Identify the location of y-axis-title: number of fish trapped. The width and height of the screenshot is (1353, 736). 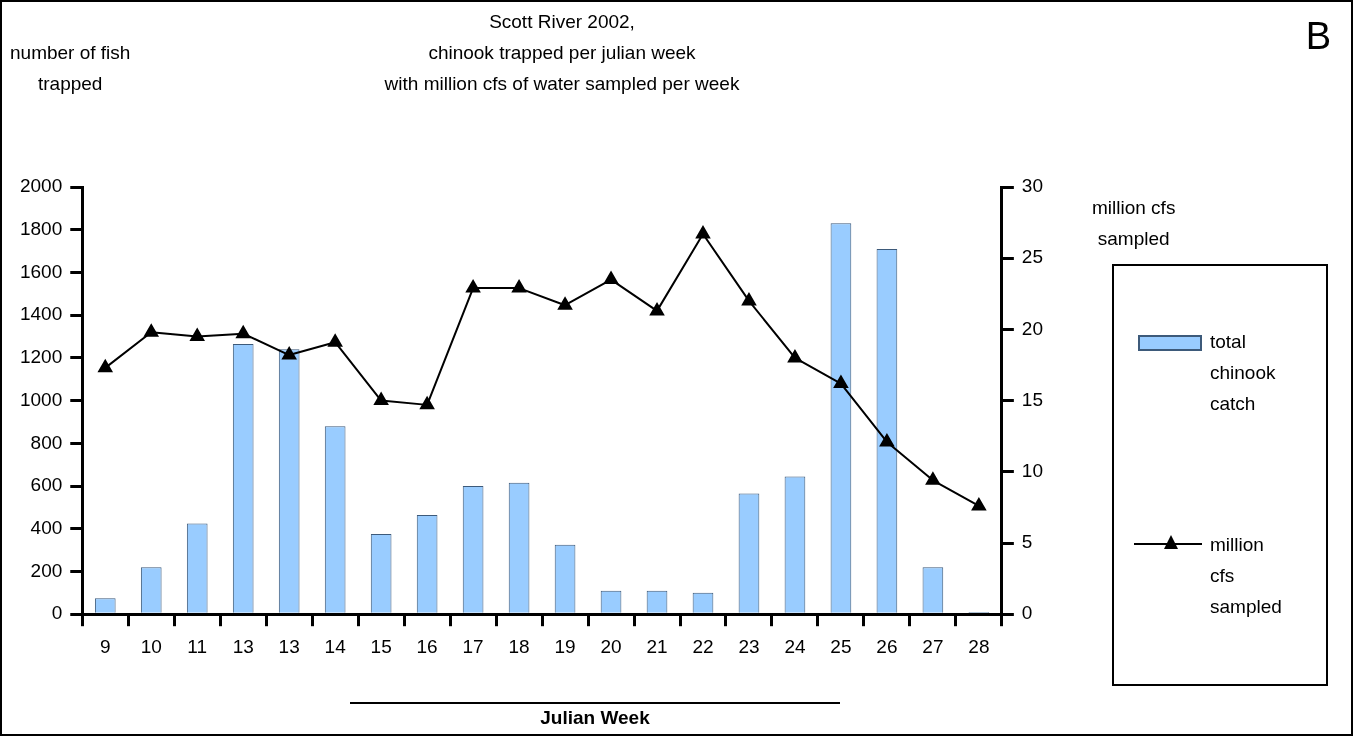
(70, 68).